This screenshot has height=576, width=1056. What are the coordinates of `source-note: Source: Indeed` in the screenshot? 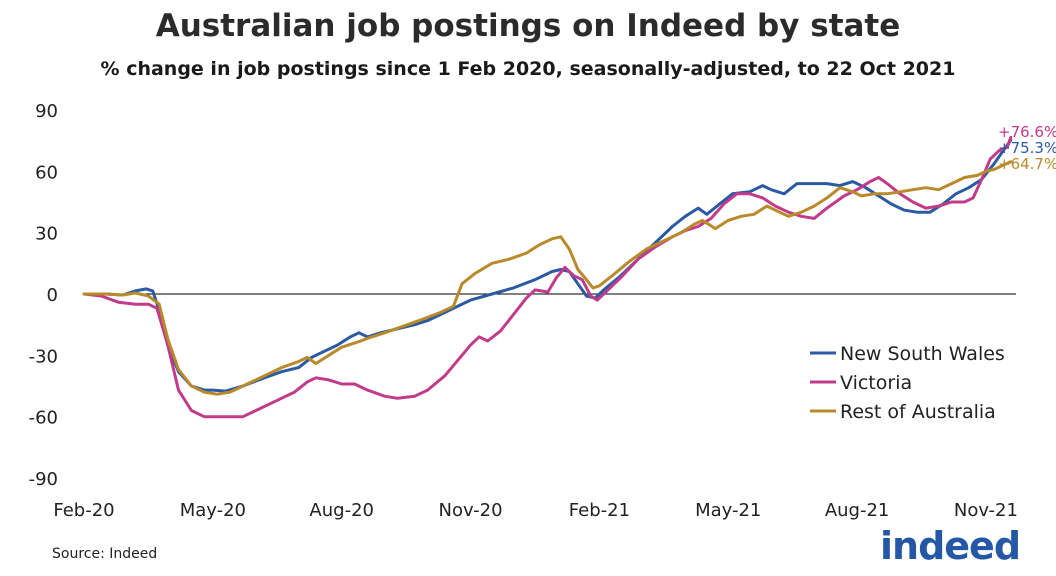 It's located at (105, 554).